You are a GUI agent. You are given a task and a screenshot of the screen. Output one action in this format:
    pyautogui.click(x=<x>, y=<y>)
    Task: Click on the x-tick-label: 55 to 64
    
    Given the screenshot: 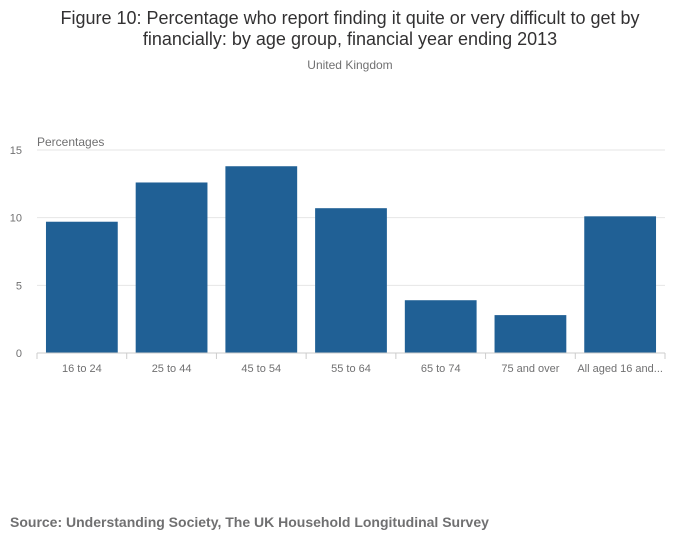 What is the action you would take?
    pyautogui.click(x=351, y=369)
    